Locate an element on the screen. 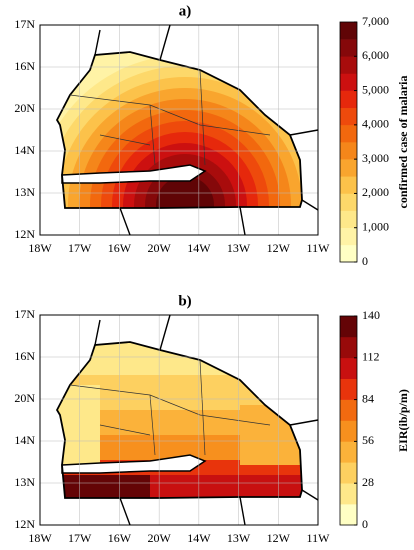  colorbar-tick-label: 140 is located at coordinates (371, 315).